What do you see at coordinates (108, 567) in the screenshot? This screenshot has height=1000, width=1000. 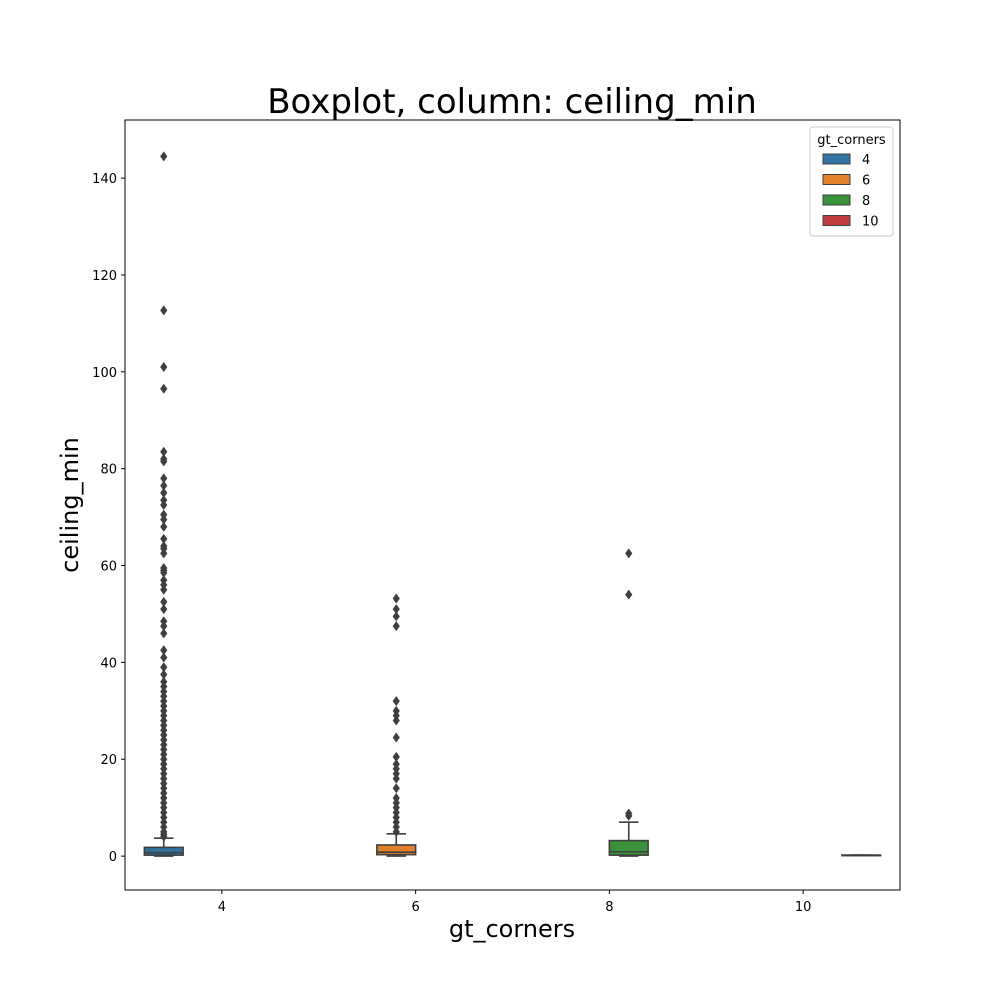 I see `y-tick-label: 60` at bounding box center [108, 567].